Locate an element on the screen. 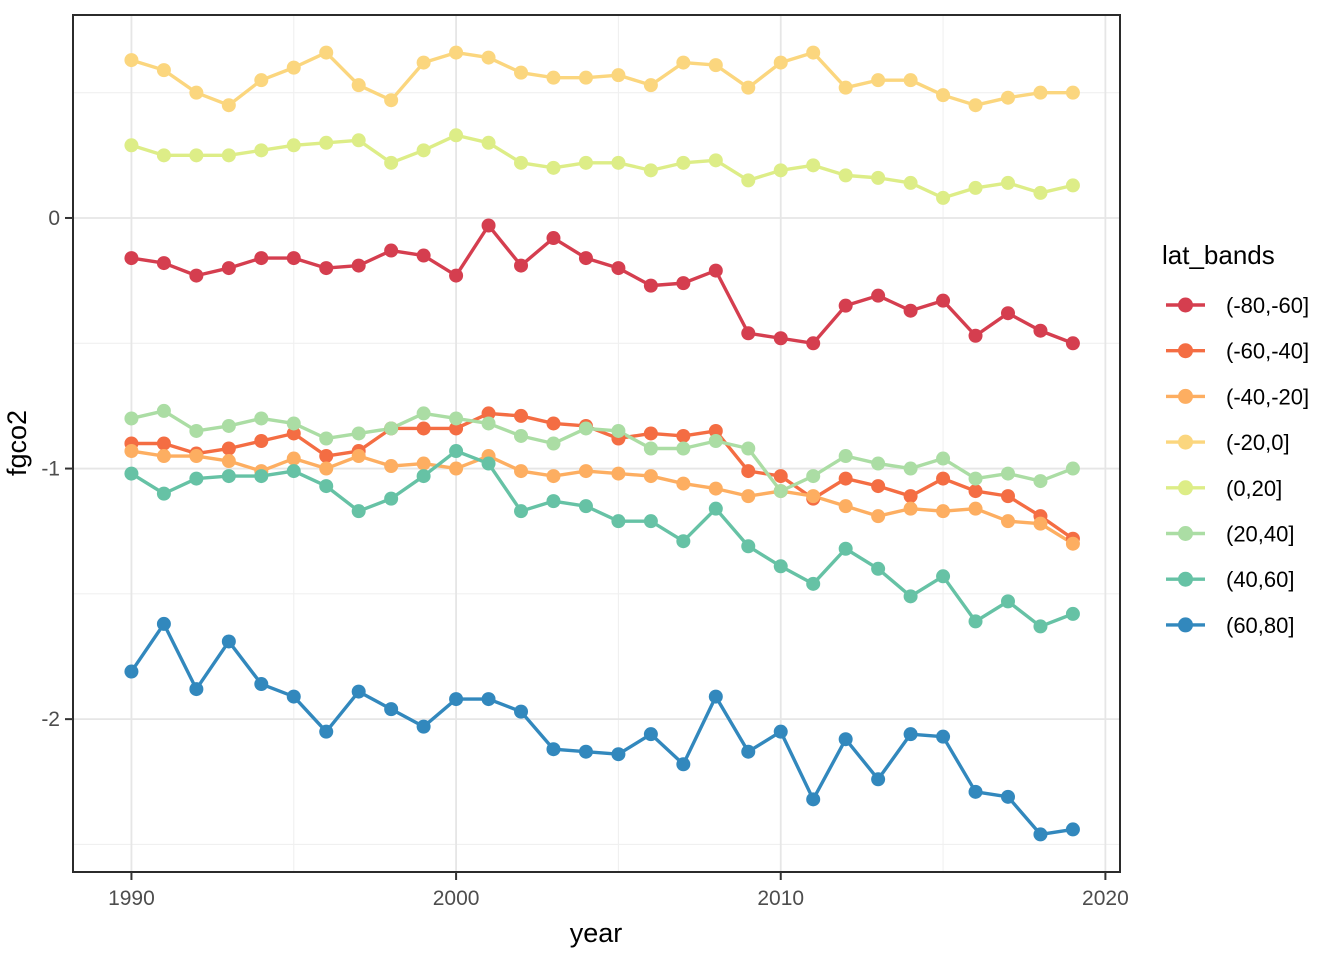  data-point-0-20-2018 is located at coordinates (1040, 192).